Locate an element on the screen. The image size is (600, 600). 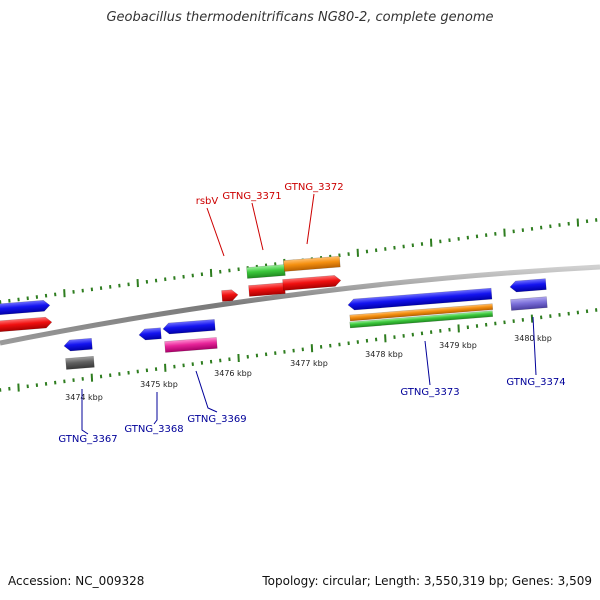
scale-label: 3476 kbp is located at coordinates (233, 373).